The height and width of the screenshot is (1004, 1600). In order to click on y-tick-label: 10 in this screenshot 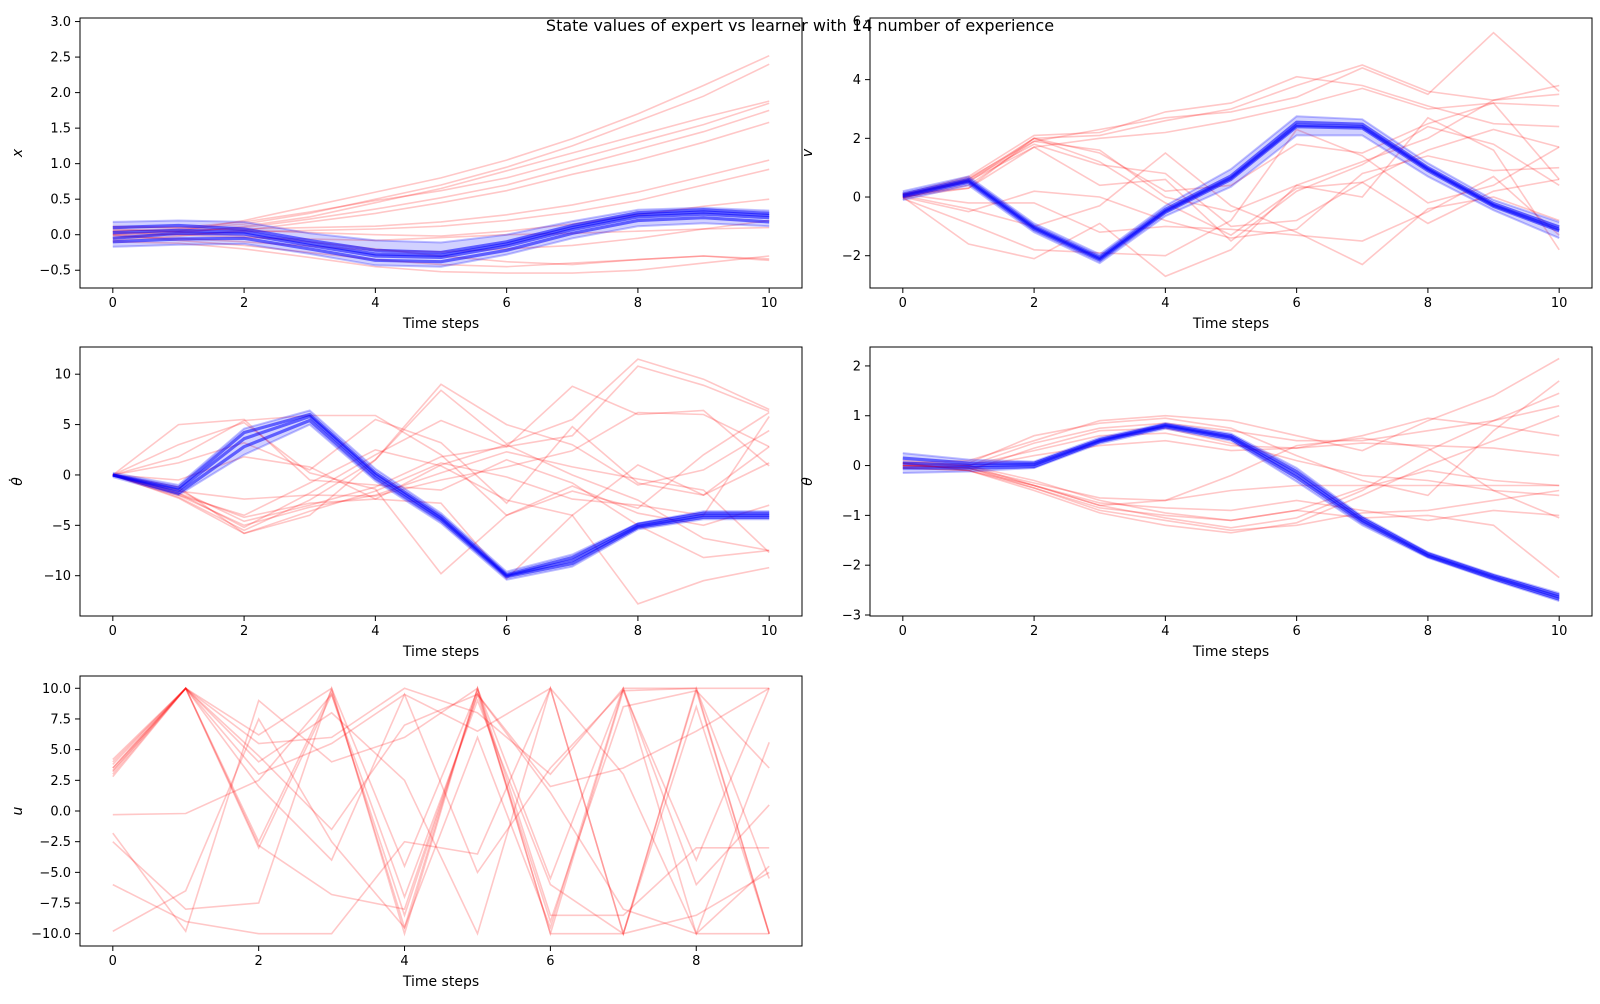, I will do `click(62, 375)`.